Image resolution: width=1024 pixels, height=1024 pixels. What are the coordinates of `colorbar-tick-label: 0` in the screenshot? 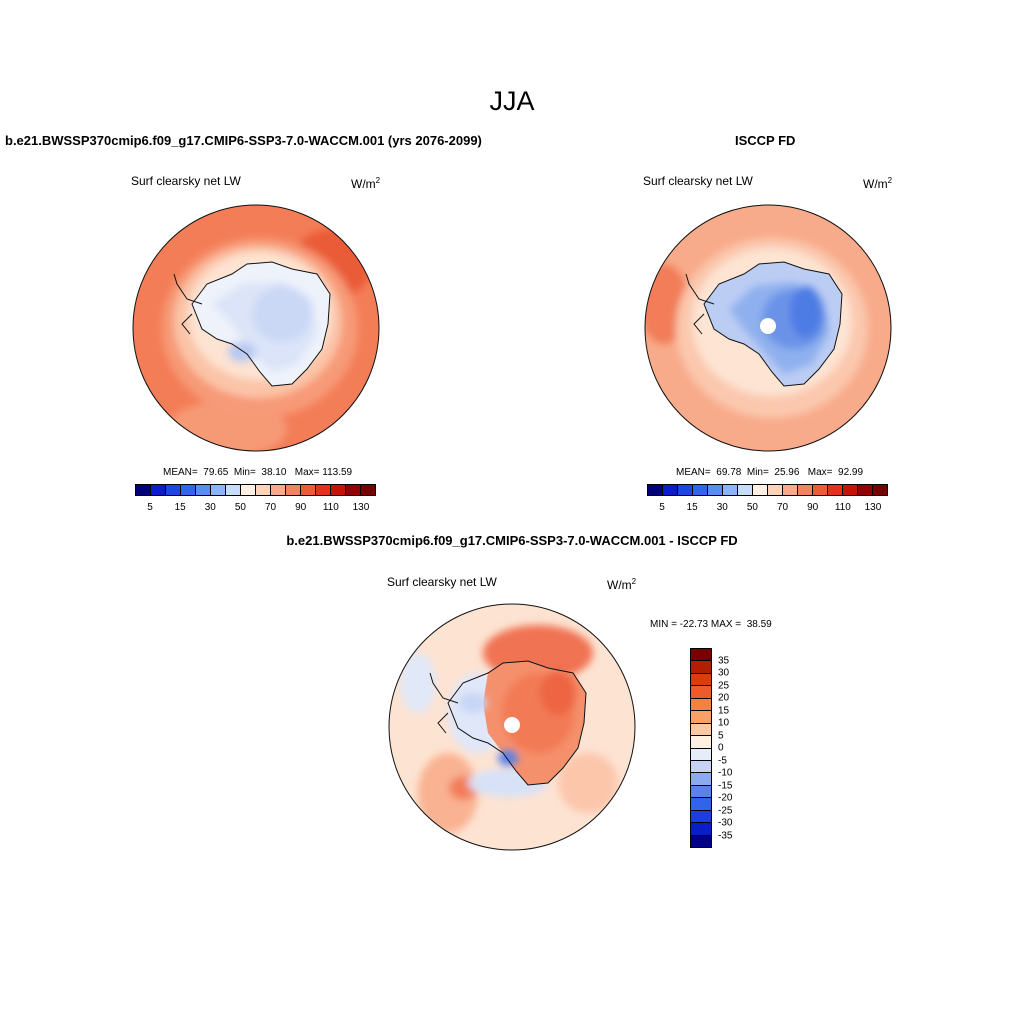 It's located at (721, 748).